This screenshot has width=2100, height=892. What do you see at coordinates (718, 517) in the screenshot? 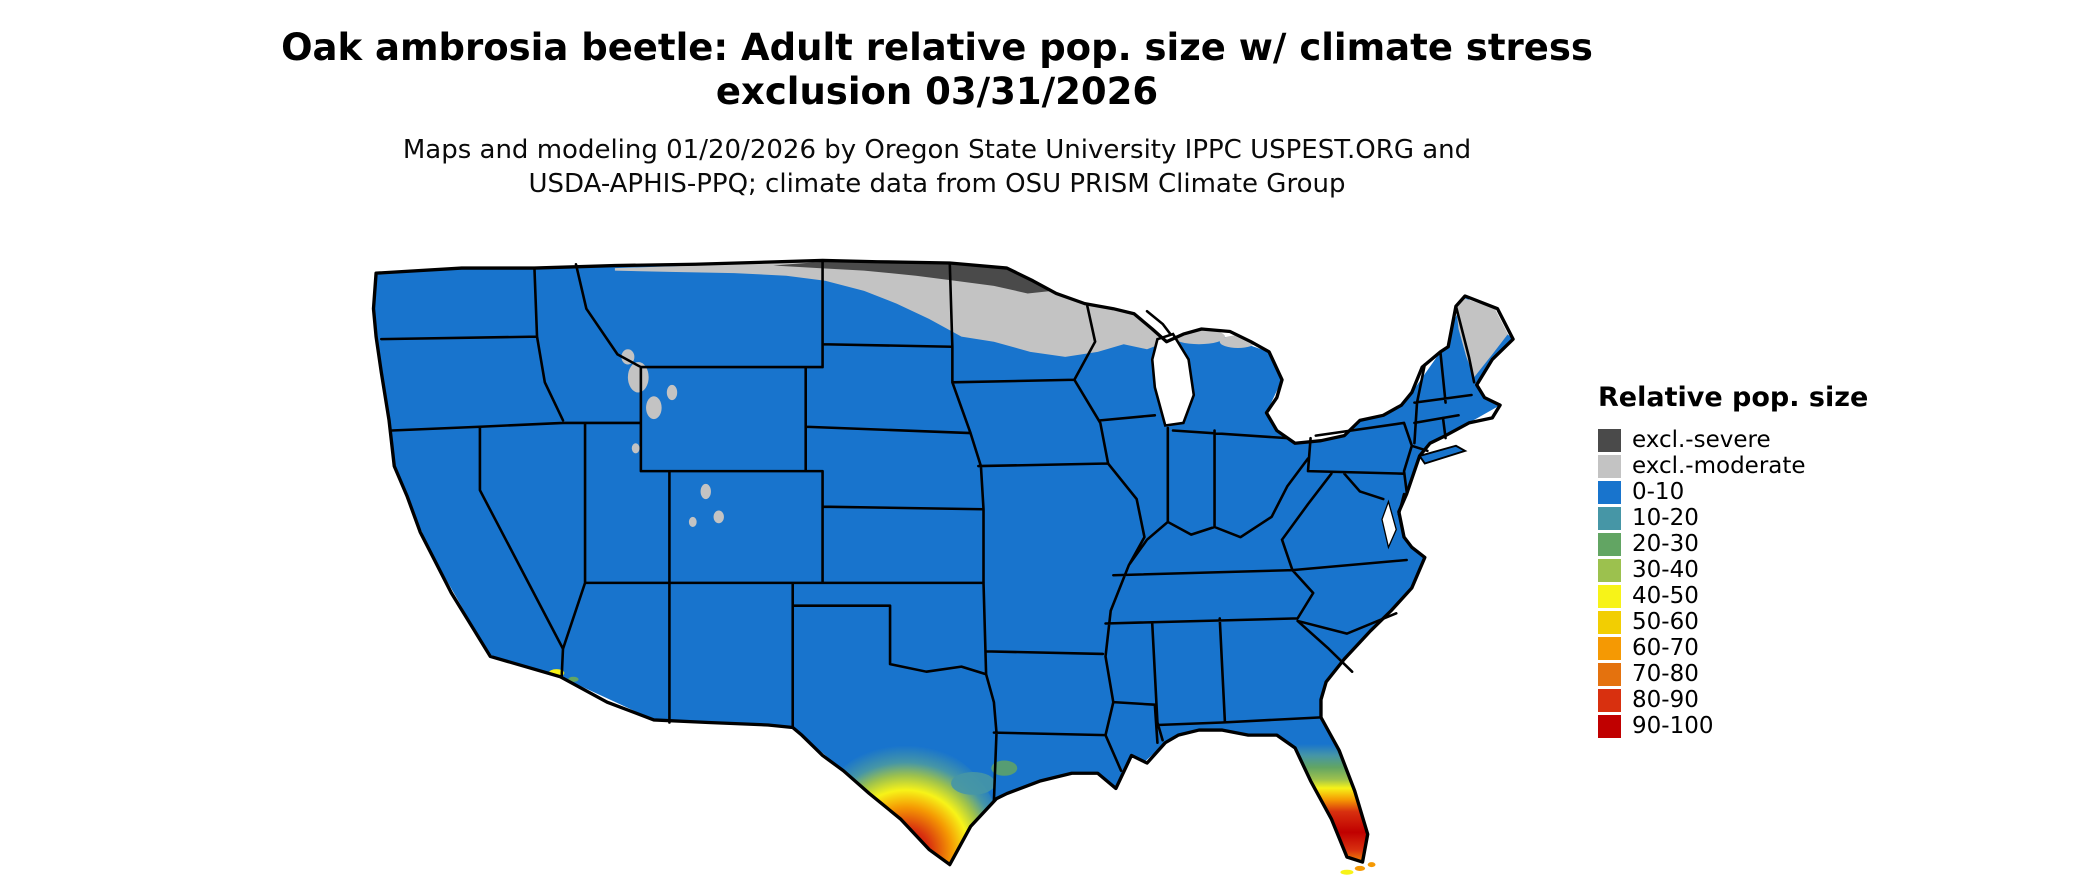
I see `colorado-rockies-gray-patch2` at bounding box center [718, 517].